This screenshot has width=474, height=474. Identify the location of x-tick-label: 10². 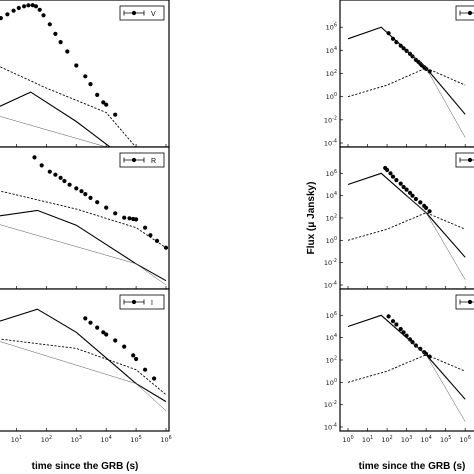
(46, 439).